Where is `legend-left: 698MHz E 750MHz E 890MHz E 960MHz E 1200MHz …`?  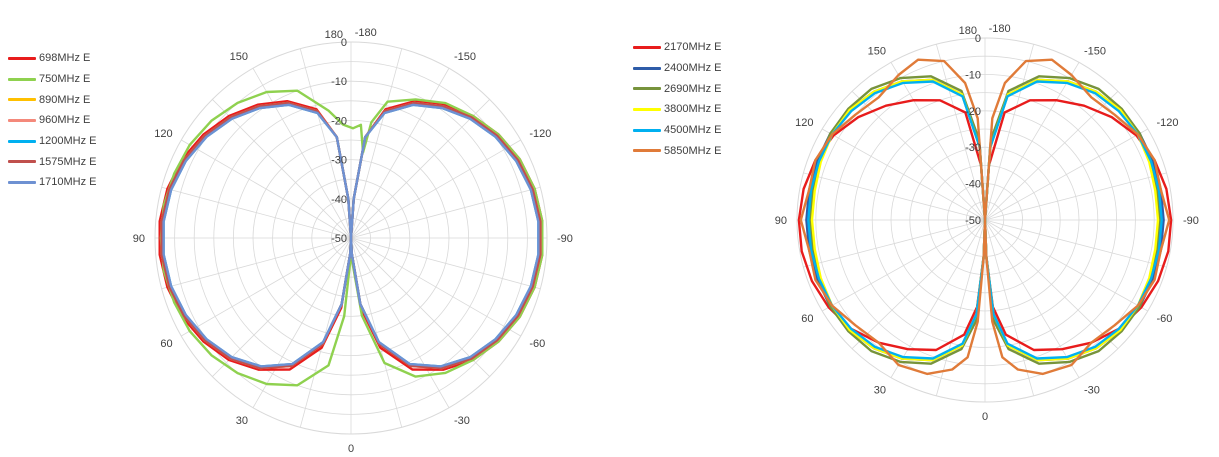
legend-left: 698MHz E 750MHz E 890MHz E 960MHz E 1200MHz … is located at coordinates (52, 120).